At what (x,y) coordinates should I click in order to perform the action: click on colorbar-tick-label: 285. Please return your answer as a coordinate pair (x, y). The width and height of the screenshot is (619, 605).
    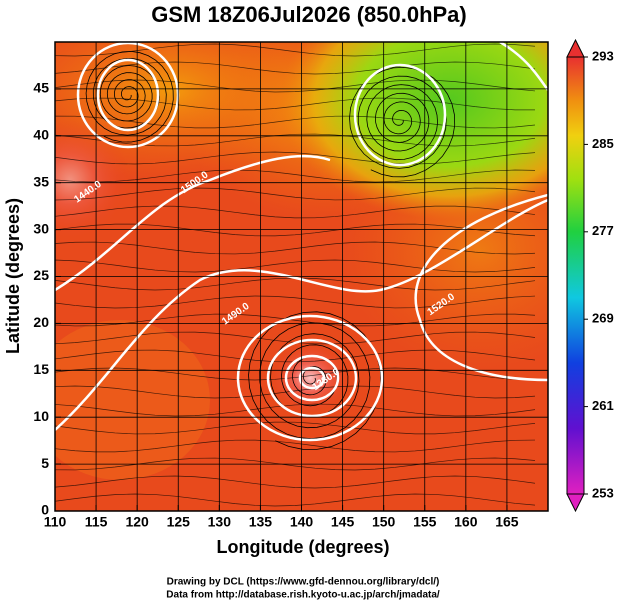
    Looking at the image, I should click on (603, 143).